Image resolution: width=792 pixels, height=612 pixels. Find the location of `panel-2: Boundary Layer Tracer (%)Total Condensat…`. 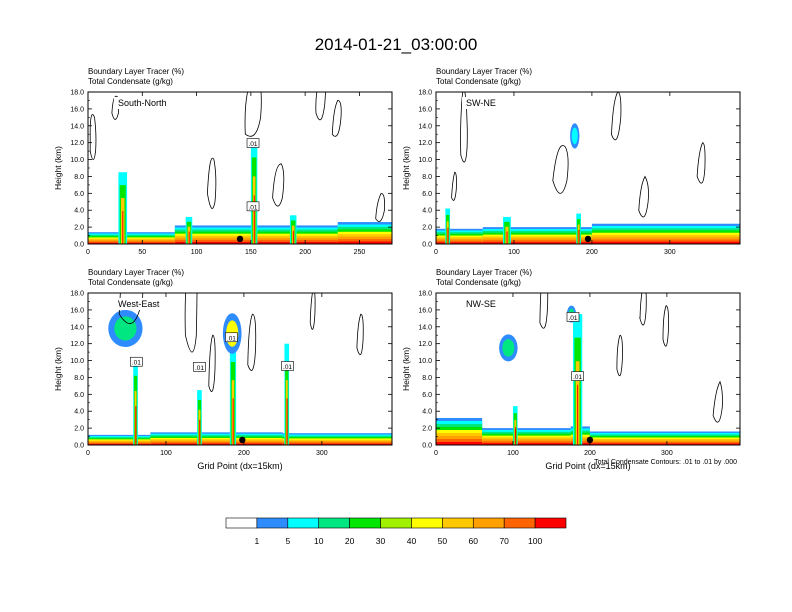

panel-2: Boundary Layer Tracer (%)Total Condensat… is located at coordinates (223, 369).